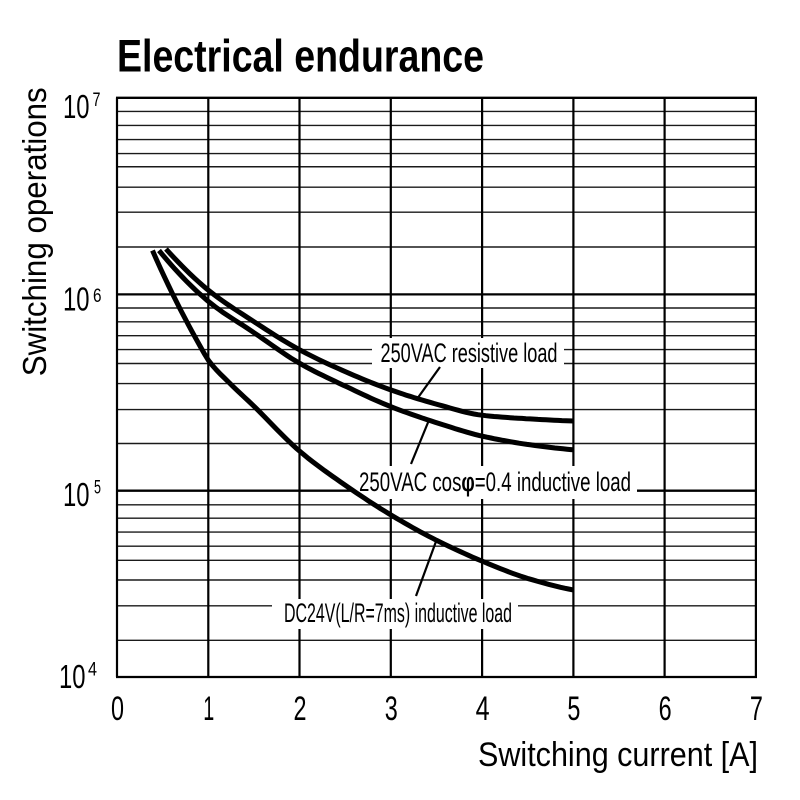 This screenshot has width=800, height=800. What do you see at coordinates (208, 709) in the screenshot?
I see `svg-text: 1` at bounding box center [208, 709].